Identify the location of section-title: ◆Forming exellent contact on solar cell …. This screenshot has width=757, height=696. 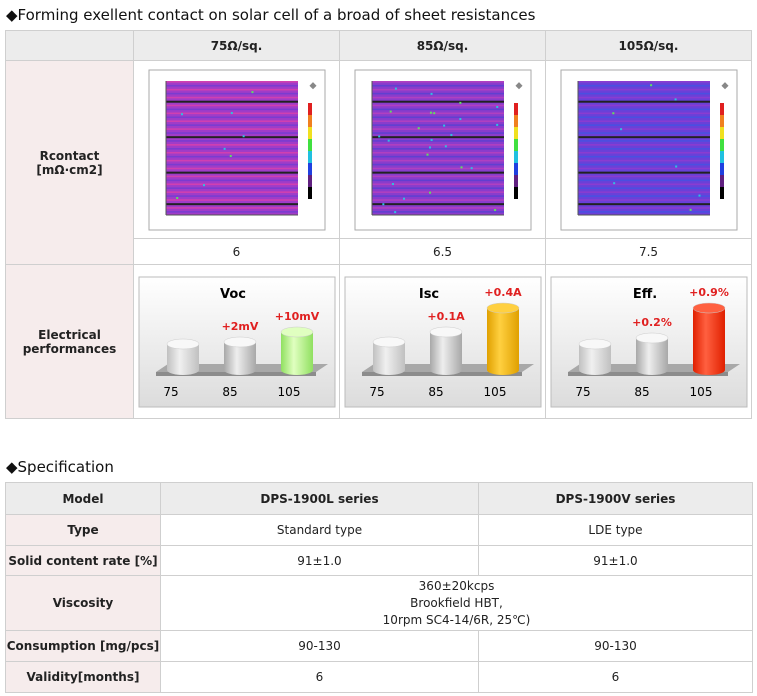
(271, 15).